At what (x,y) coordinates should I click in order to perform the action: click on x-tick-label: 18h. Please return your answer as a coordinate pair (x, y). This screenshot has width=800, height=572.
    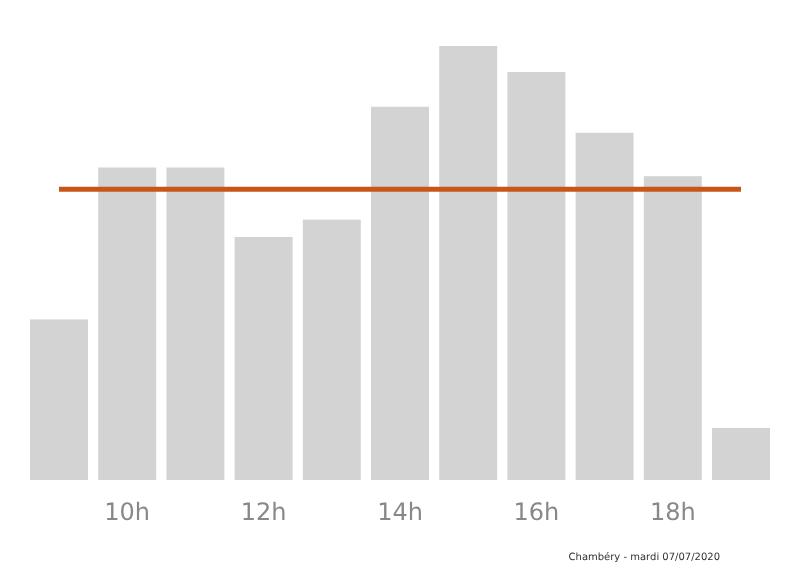
    Looking at the image, I should click on (672, 512).